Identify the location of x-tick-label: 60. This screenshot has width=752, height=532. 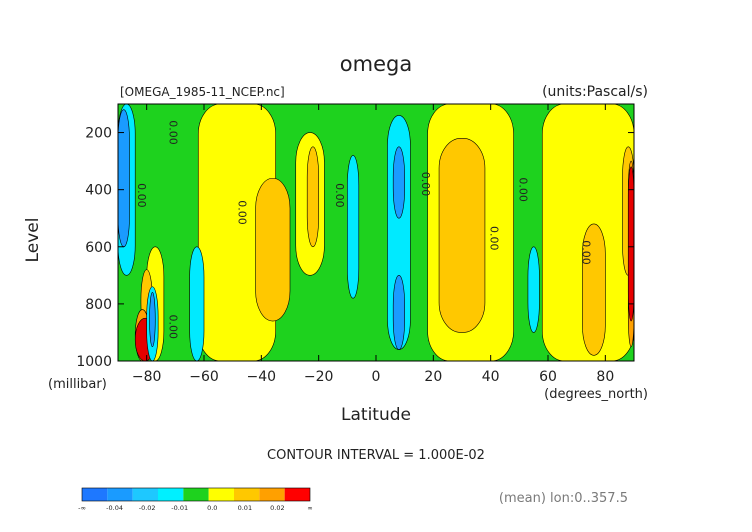
(548, 377).